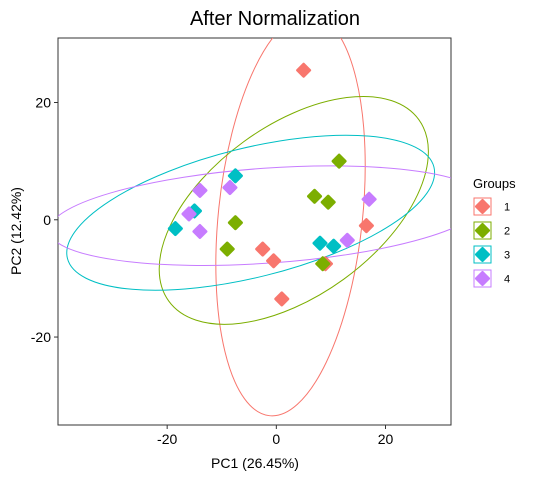  What do you see at coordinates (507, 280) in the screenshot?
I see `legend-label-group-4: 4` at bounding box center [507, 280].